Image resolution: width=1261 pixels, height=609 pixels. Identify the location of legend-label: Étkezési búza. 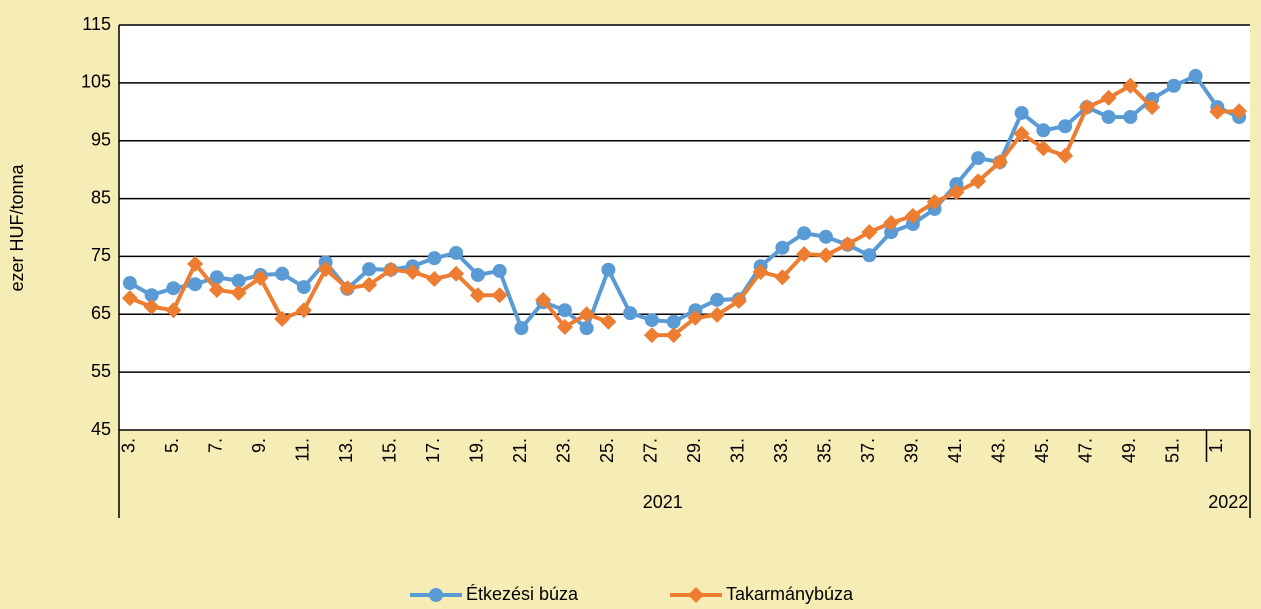
(522, 594).